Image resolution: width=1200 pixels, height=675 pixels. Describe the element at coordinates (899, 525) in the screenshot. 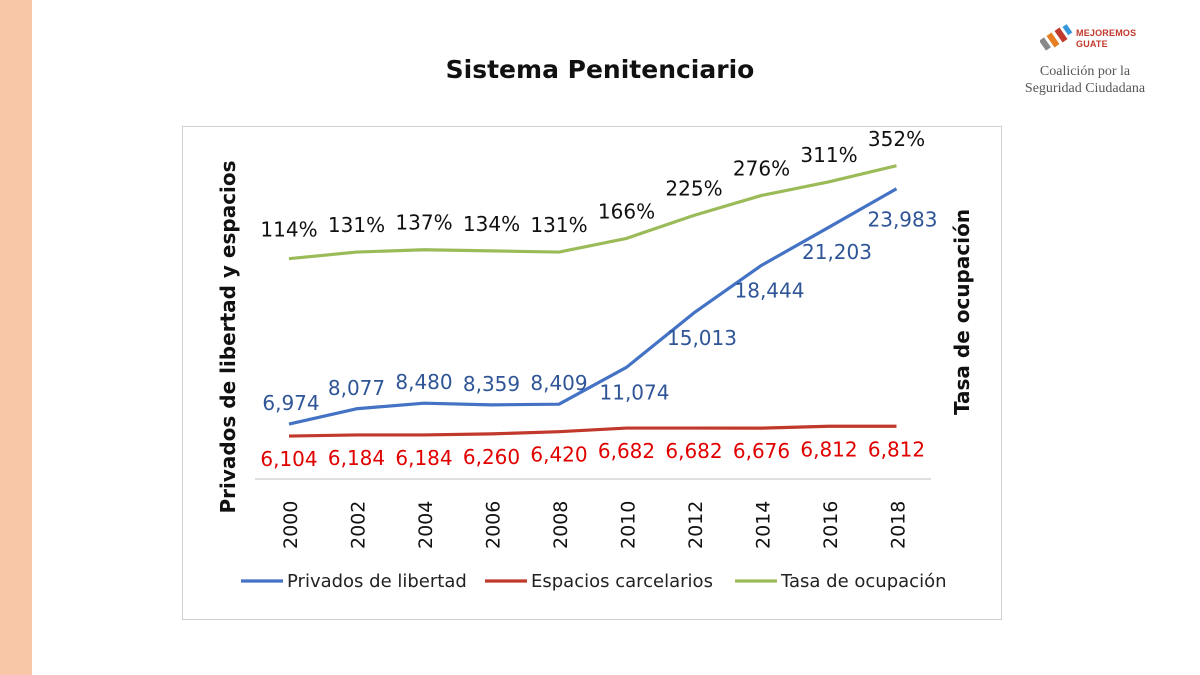

I see `x-tick-label-2018: 2018` at that location.